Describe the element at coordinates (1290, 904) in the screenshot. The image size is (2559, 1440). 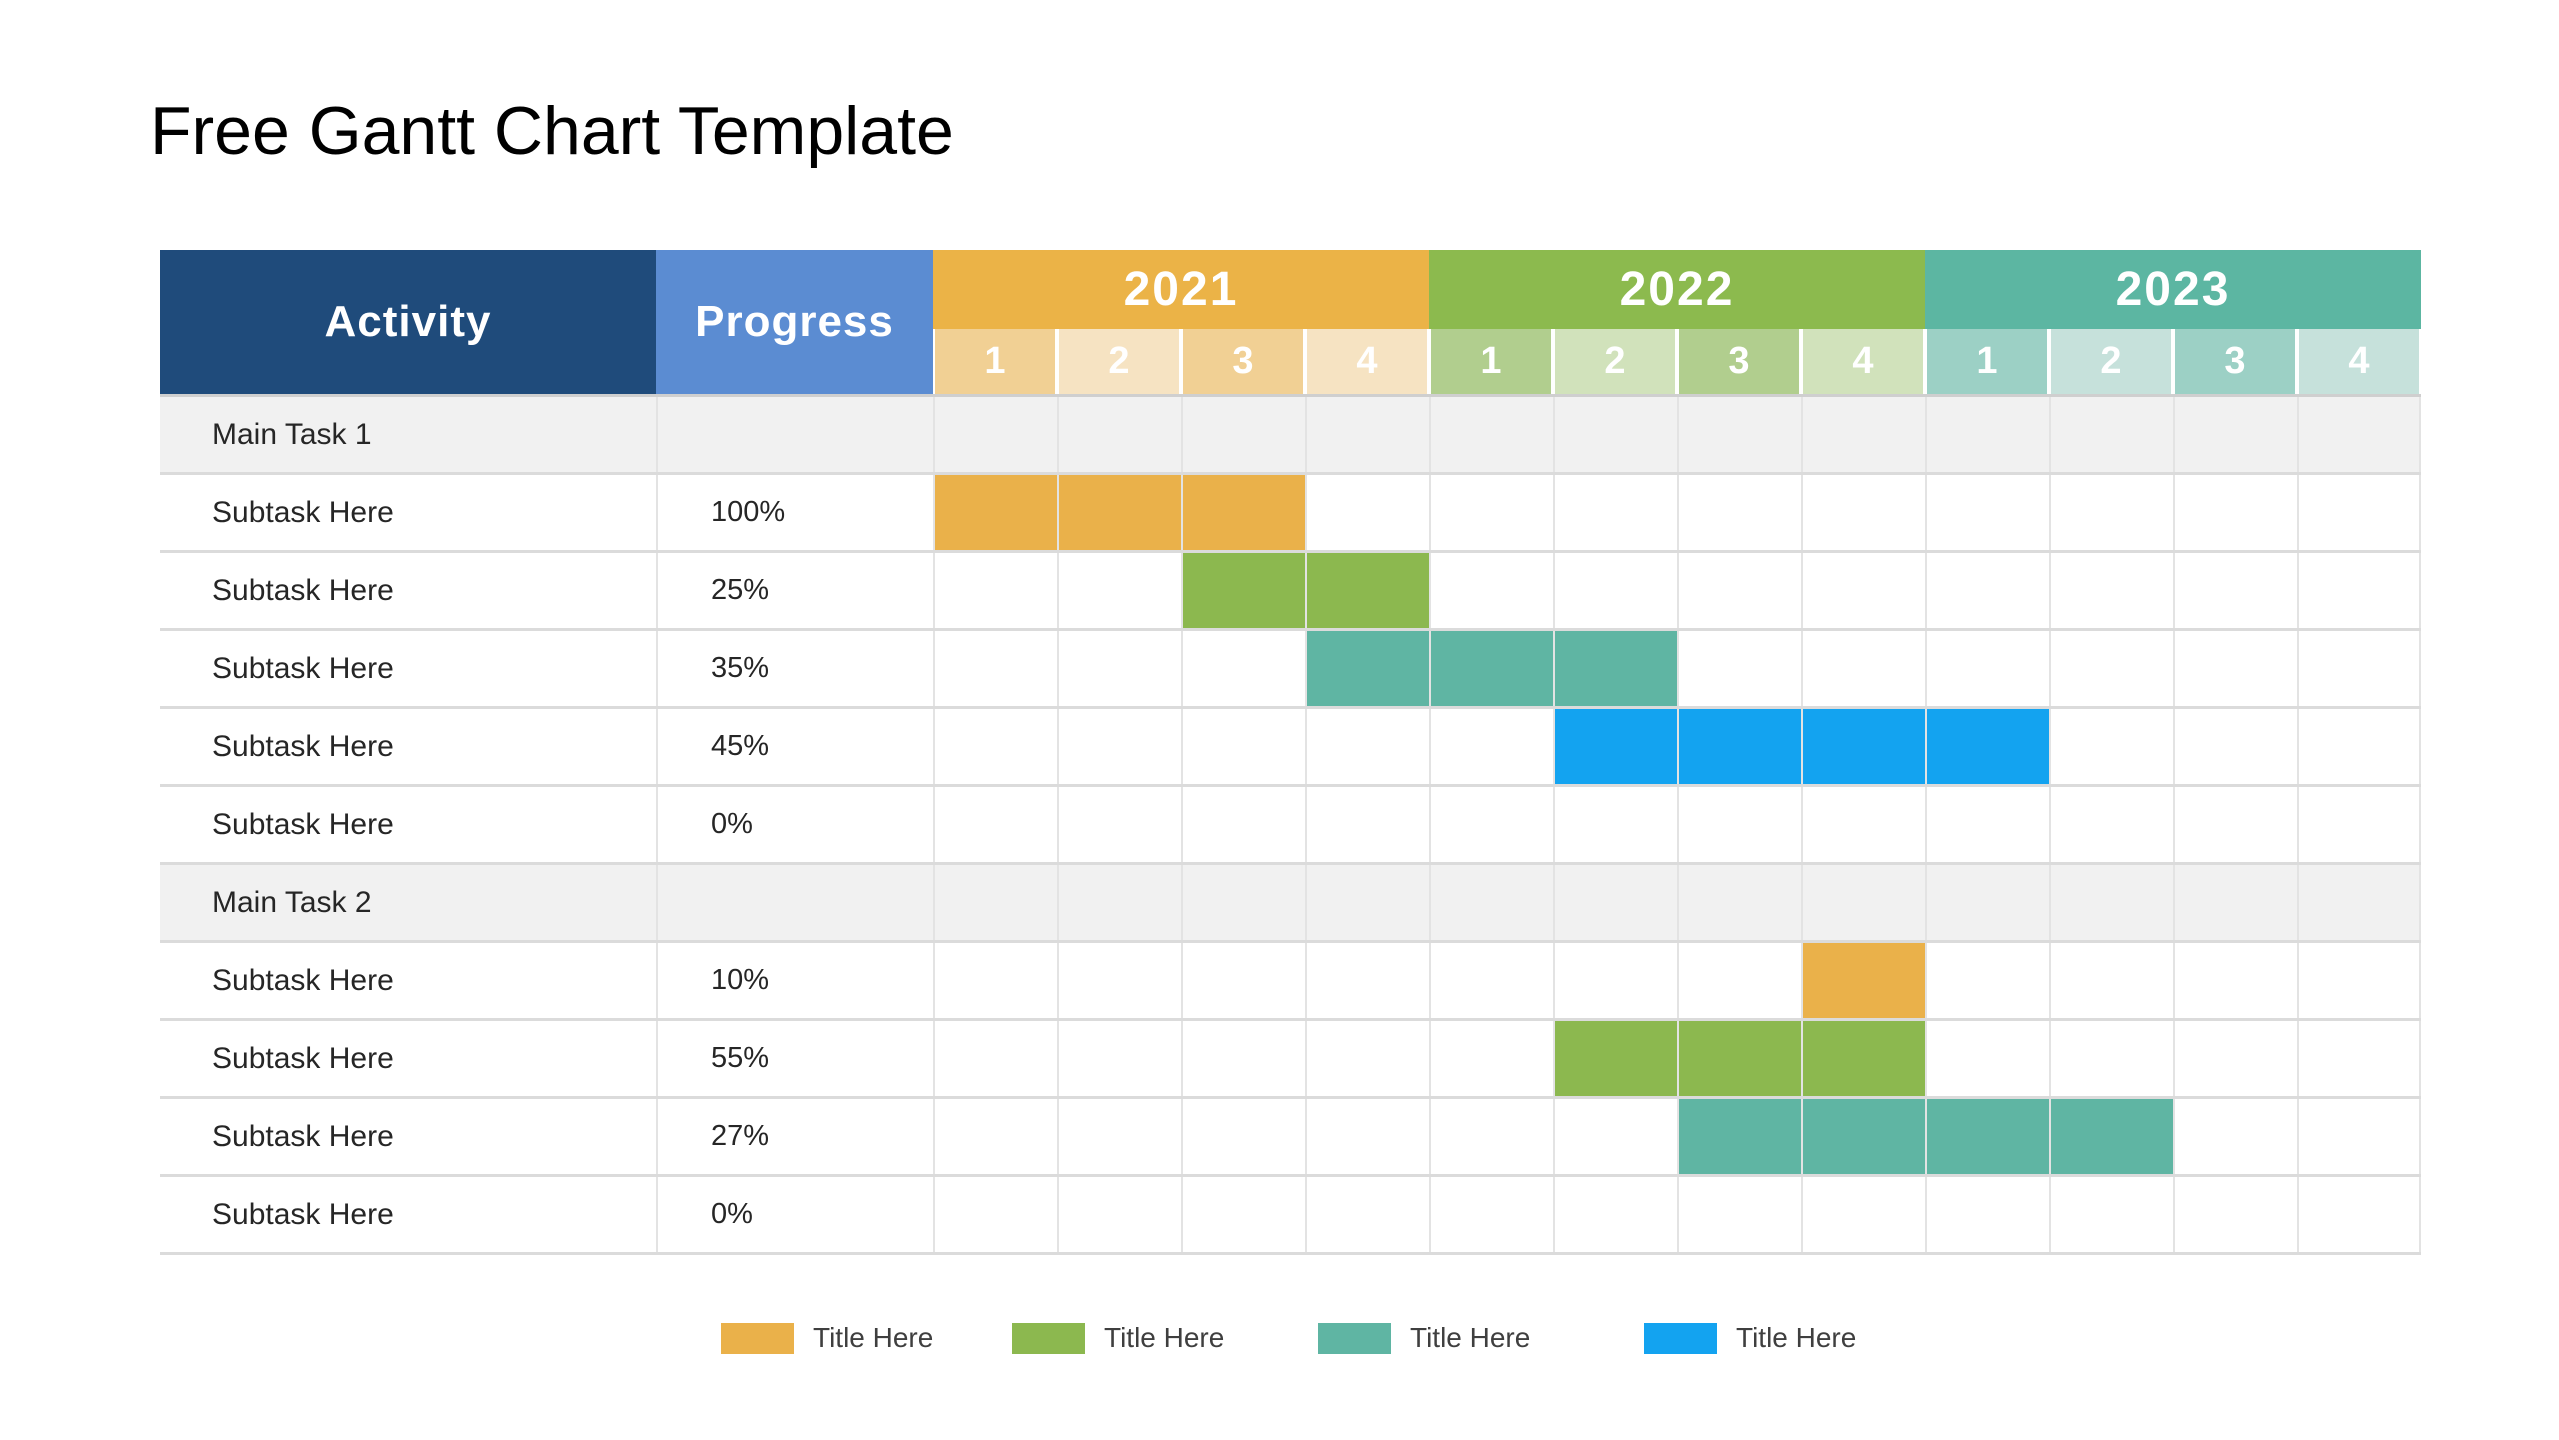
I see `main-task-row: Main Task 2` at that location.